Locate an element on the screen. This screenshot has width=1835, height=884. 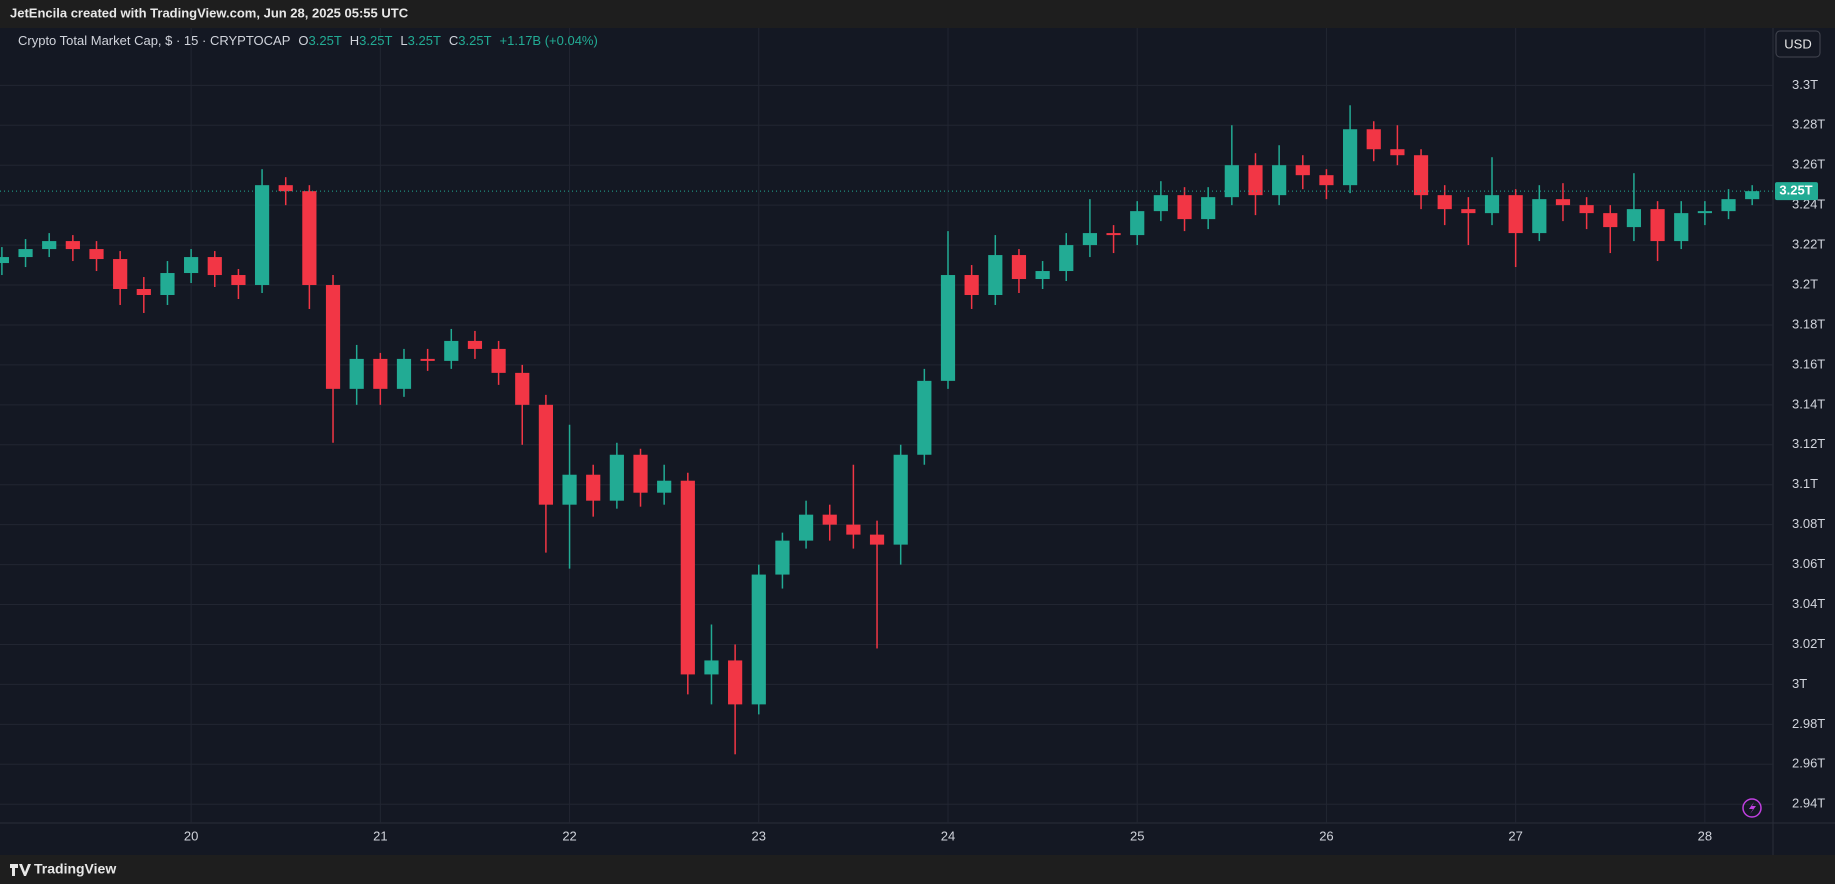
last-price-tag is located at coordinates (1796, 191).